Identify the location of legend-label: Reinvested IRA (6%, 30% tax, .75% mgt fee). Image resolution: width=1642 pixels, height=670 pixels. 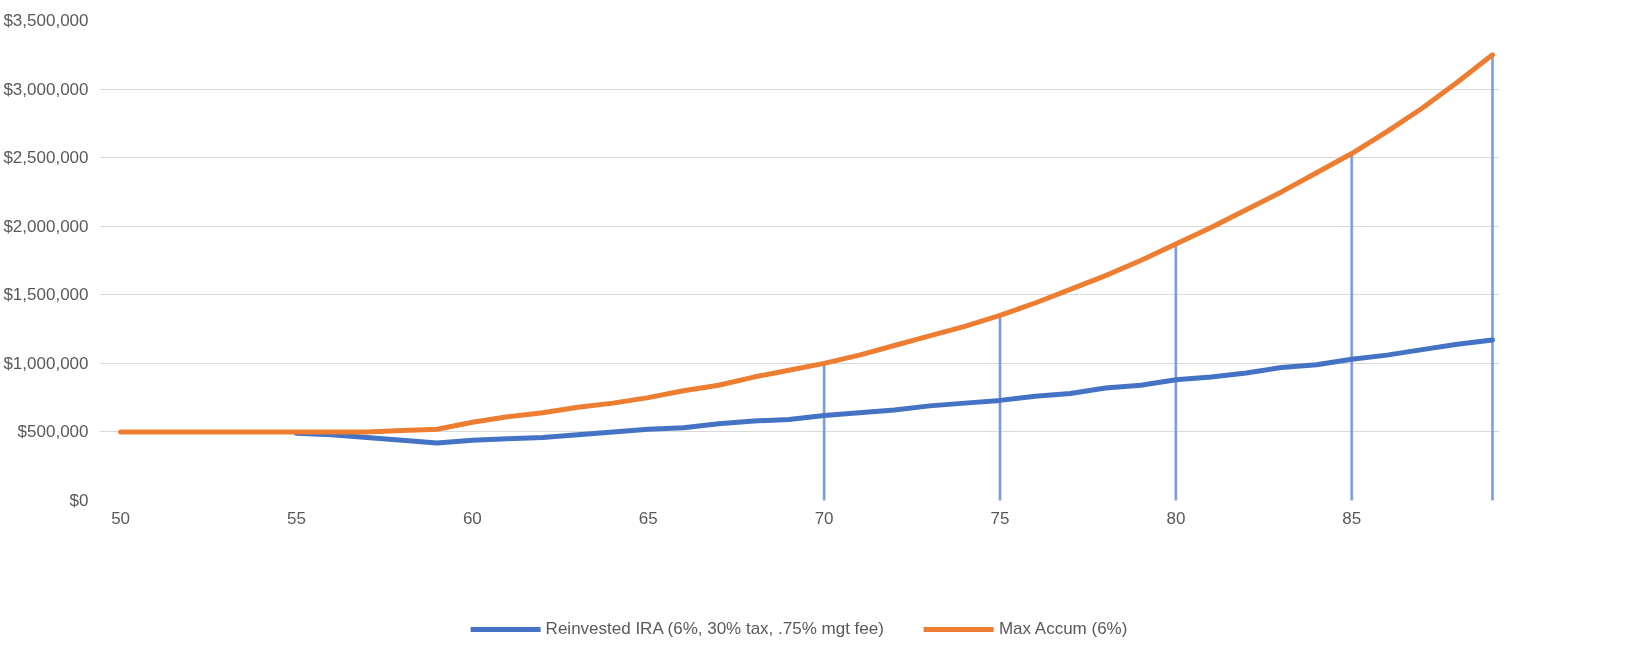
(714, 629).